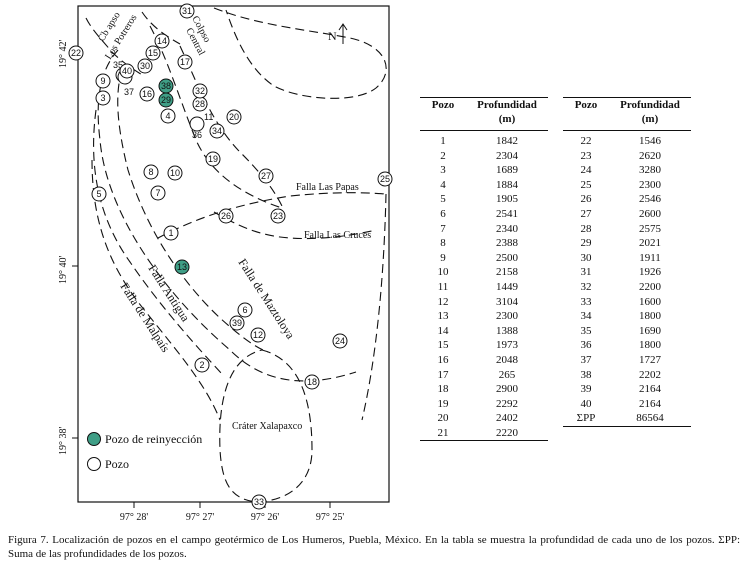 The height and width of the screenshot is (565, 745). Describe the element at coordinates (484, 229) in the screenshot. I see `table-row: 7 2340` at that location.